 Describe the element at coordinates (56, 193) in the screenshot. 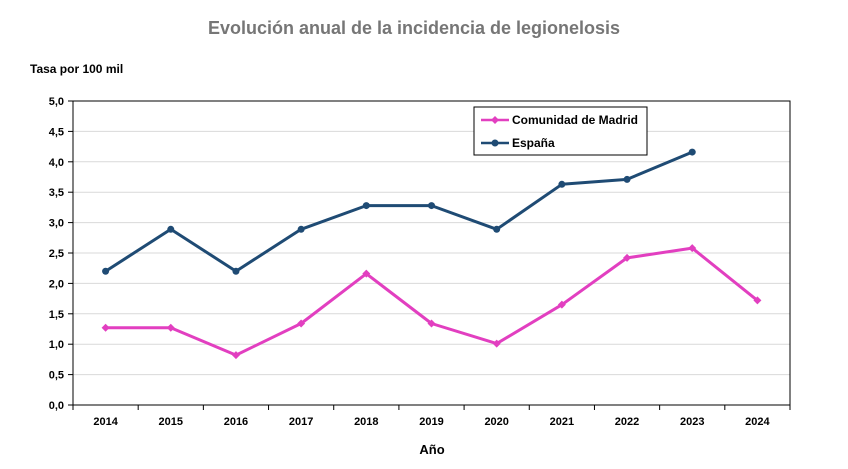

I see `y-tick-label: 3,5` at that location.